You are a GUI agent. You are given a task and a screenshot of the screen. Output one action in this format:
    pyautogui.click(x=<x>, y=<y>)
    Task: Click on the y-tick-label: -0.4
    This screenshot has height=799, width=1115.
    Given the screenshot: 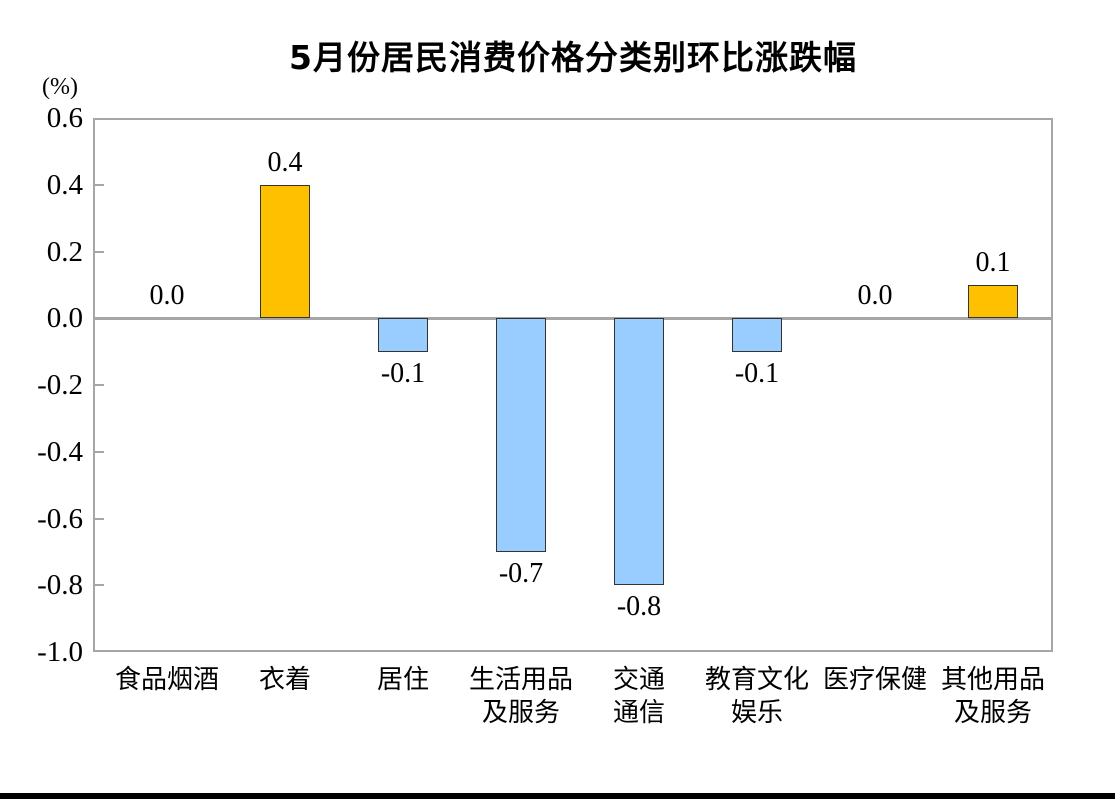 What is the action you would take?
    pyautogui.click(x=60, y=451)
    